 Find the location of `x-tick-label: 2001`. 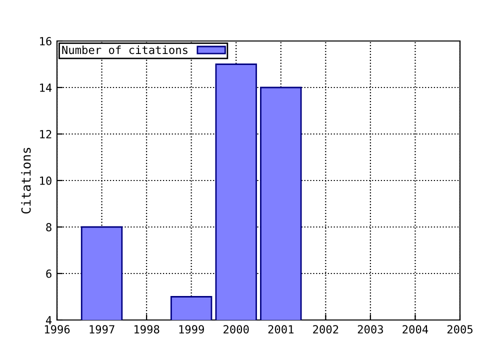

x-tick-label: 2001 is located at coordinates (281, 329).